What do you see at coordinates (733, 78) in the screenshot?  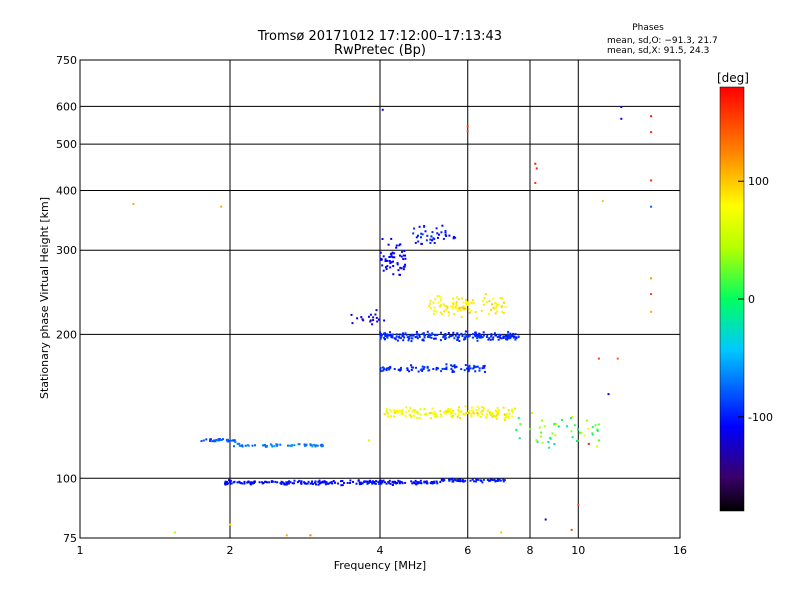 I see `colorbar-label: [deg]` at bounding box center [733, 78].